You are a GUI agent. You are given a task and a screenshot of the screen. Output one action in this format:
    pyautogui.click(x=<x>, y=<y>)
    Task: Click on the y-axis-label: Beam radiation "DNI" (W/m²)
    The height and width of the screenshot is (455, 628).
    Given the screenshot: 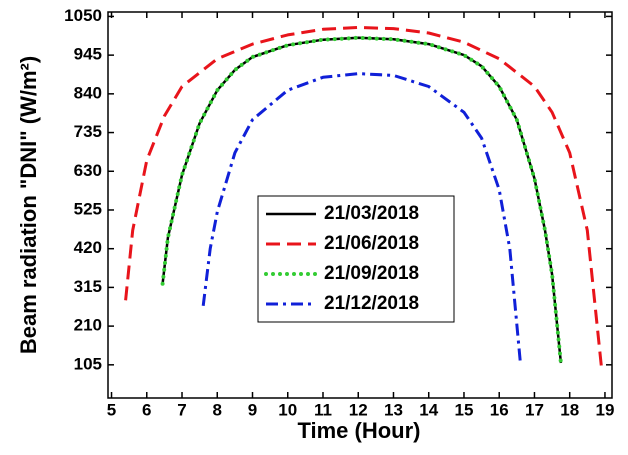 What is the action you would take?
    pyautogui.click(x=28, y=205)
    